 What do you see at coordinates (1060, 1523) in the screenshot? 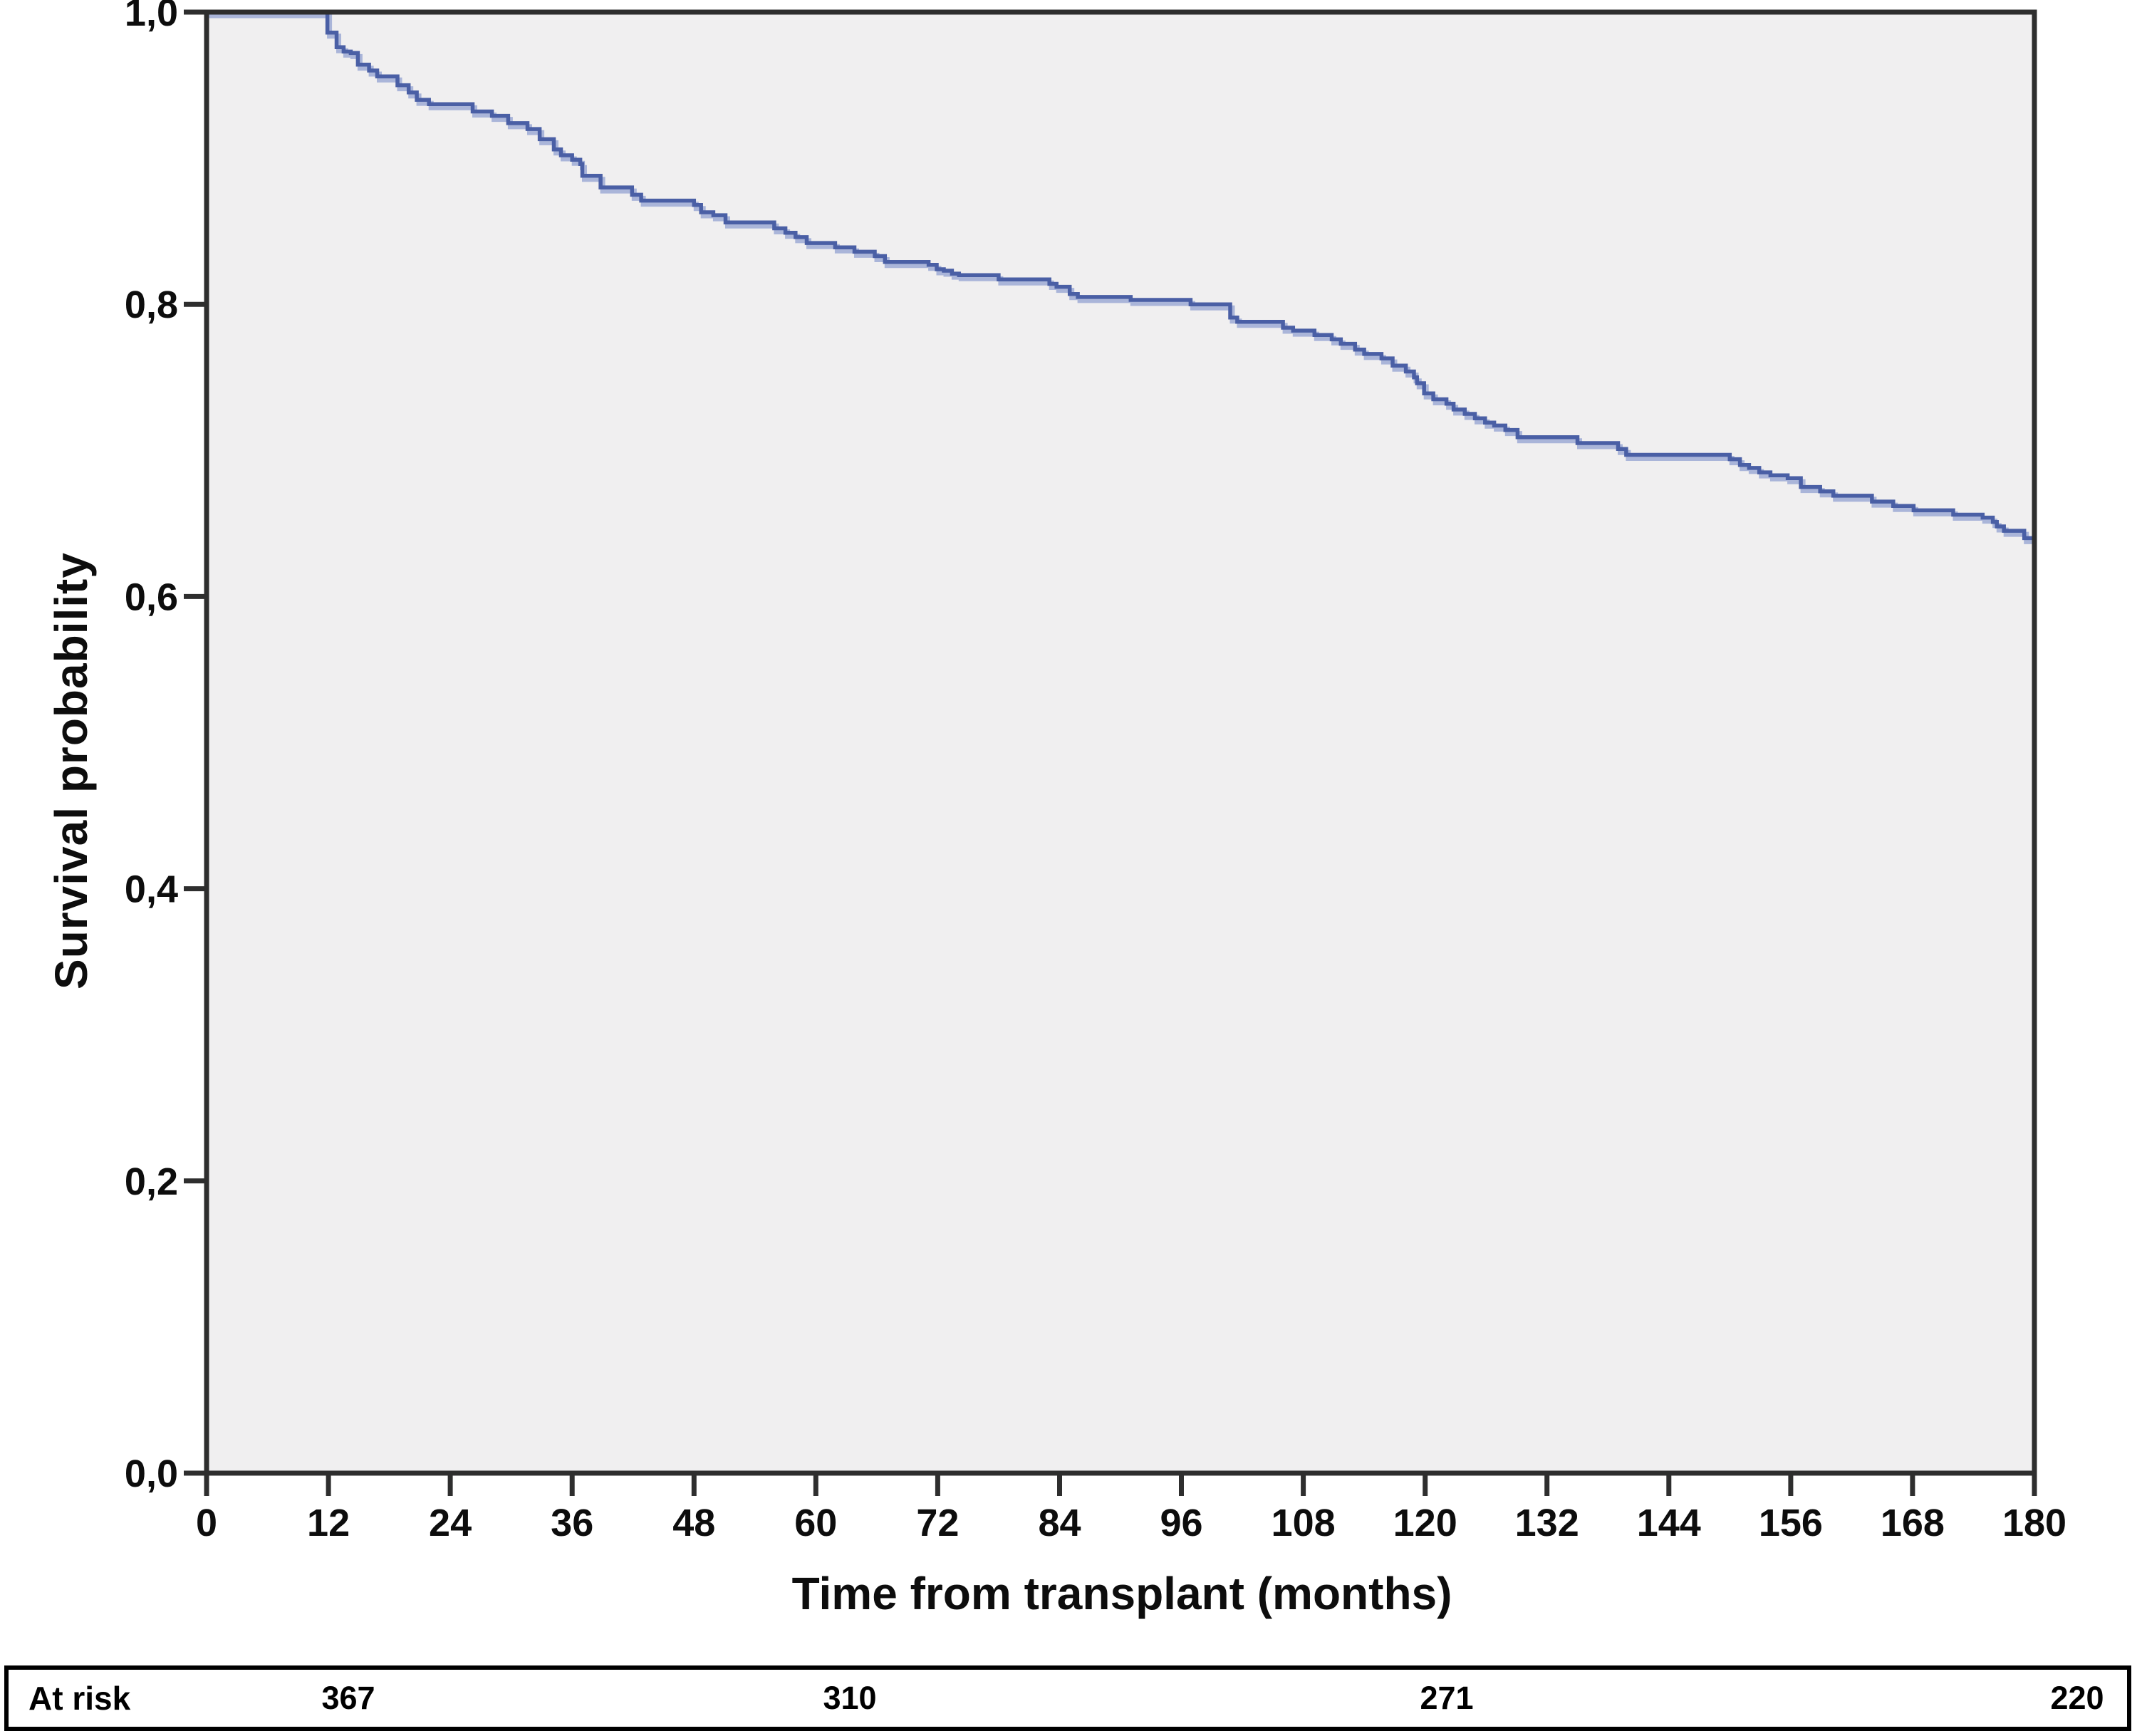
I see `x-tick-label: 84` at bounding box center [1060, 1523].